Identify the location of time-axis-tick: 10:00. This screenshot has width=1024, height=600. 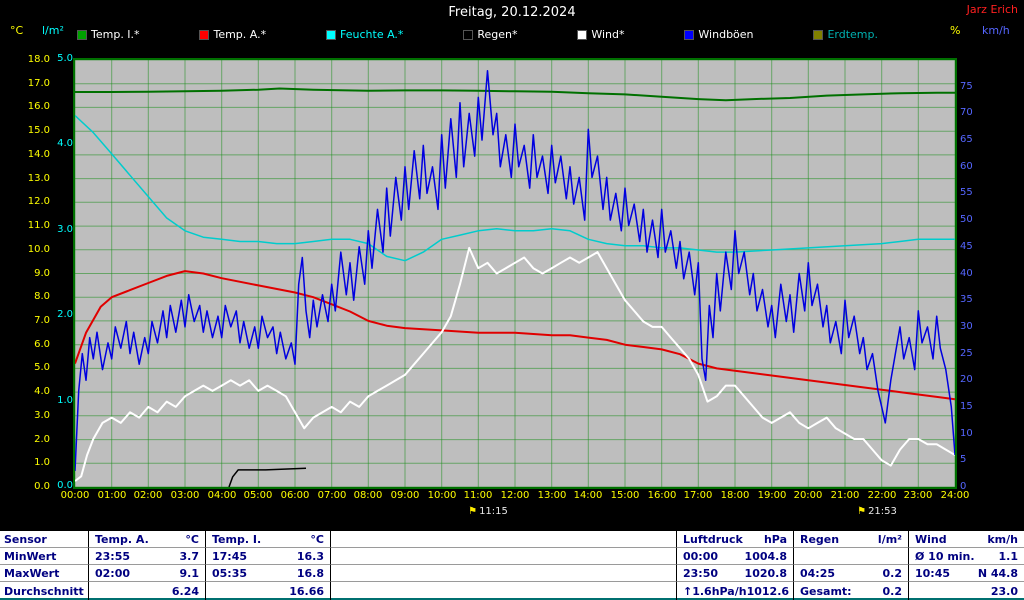
(442, 495).